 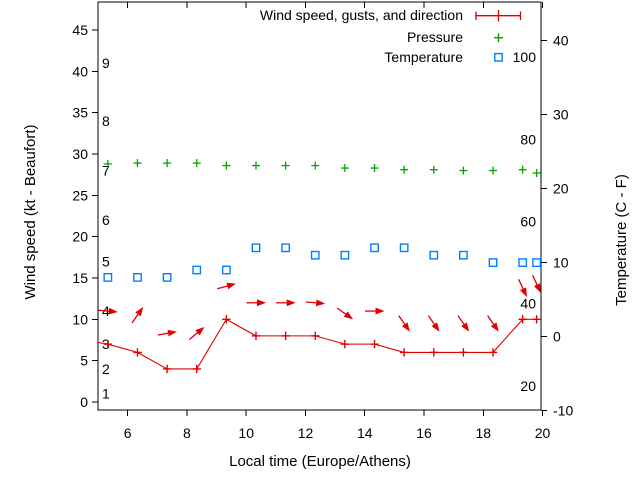 What do you see at coordinates (80, 319) in the screenshot?
I see `y-left-tick-label: 10` at bounding box center [80, 319].